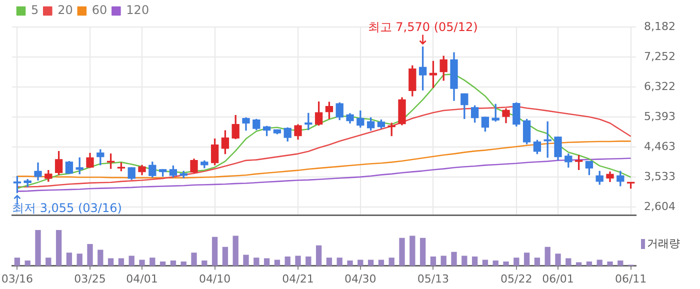  I want to click on x-tick-label: 05/22, so click(516, 279).